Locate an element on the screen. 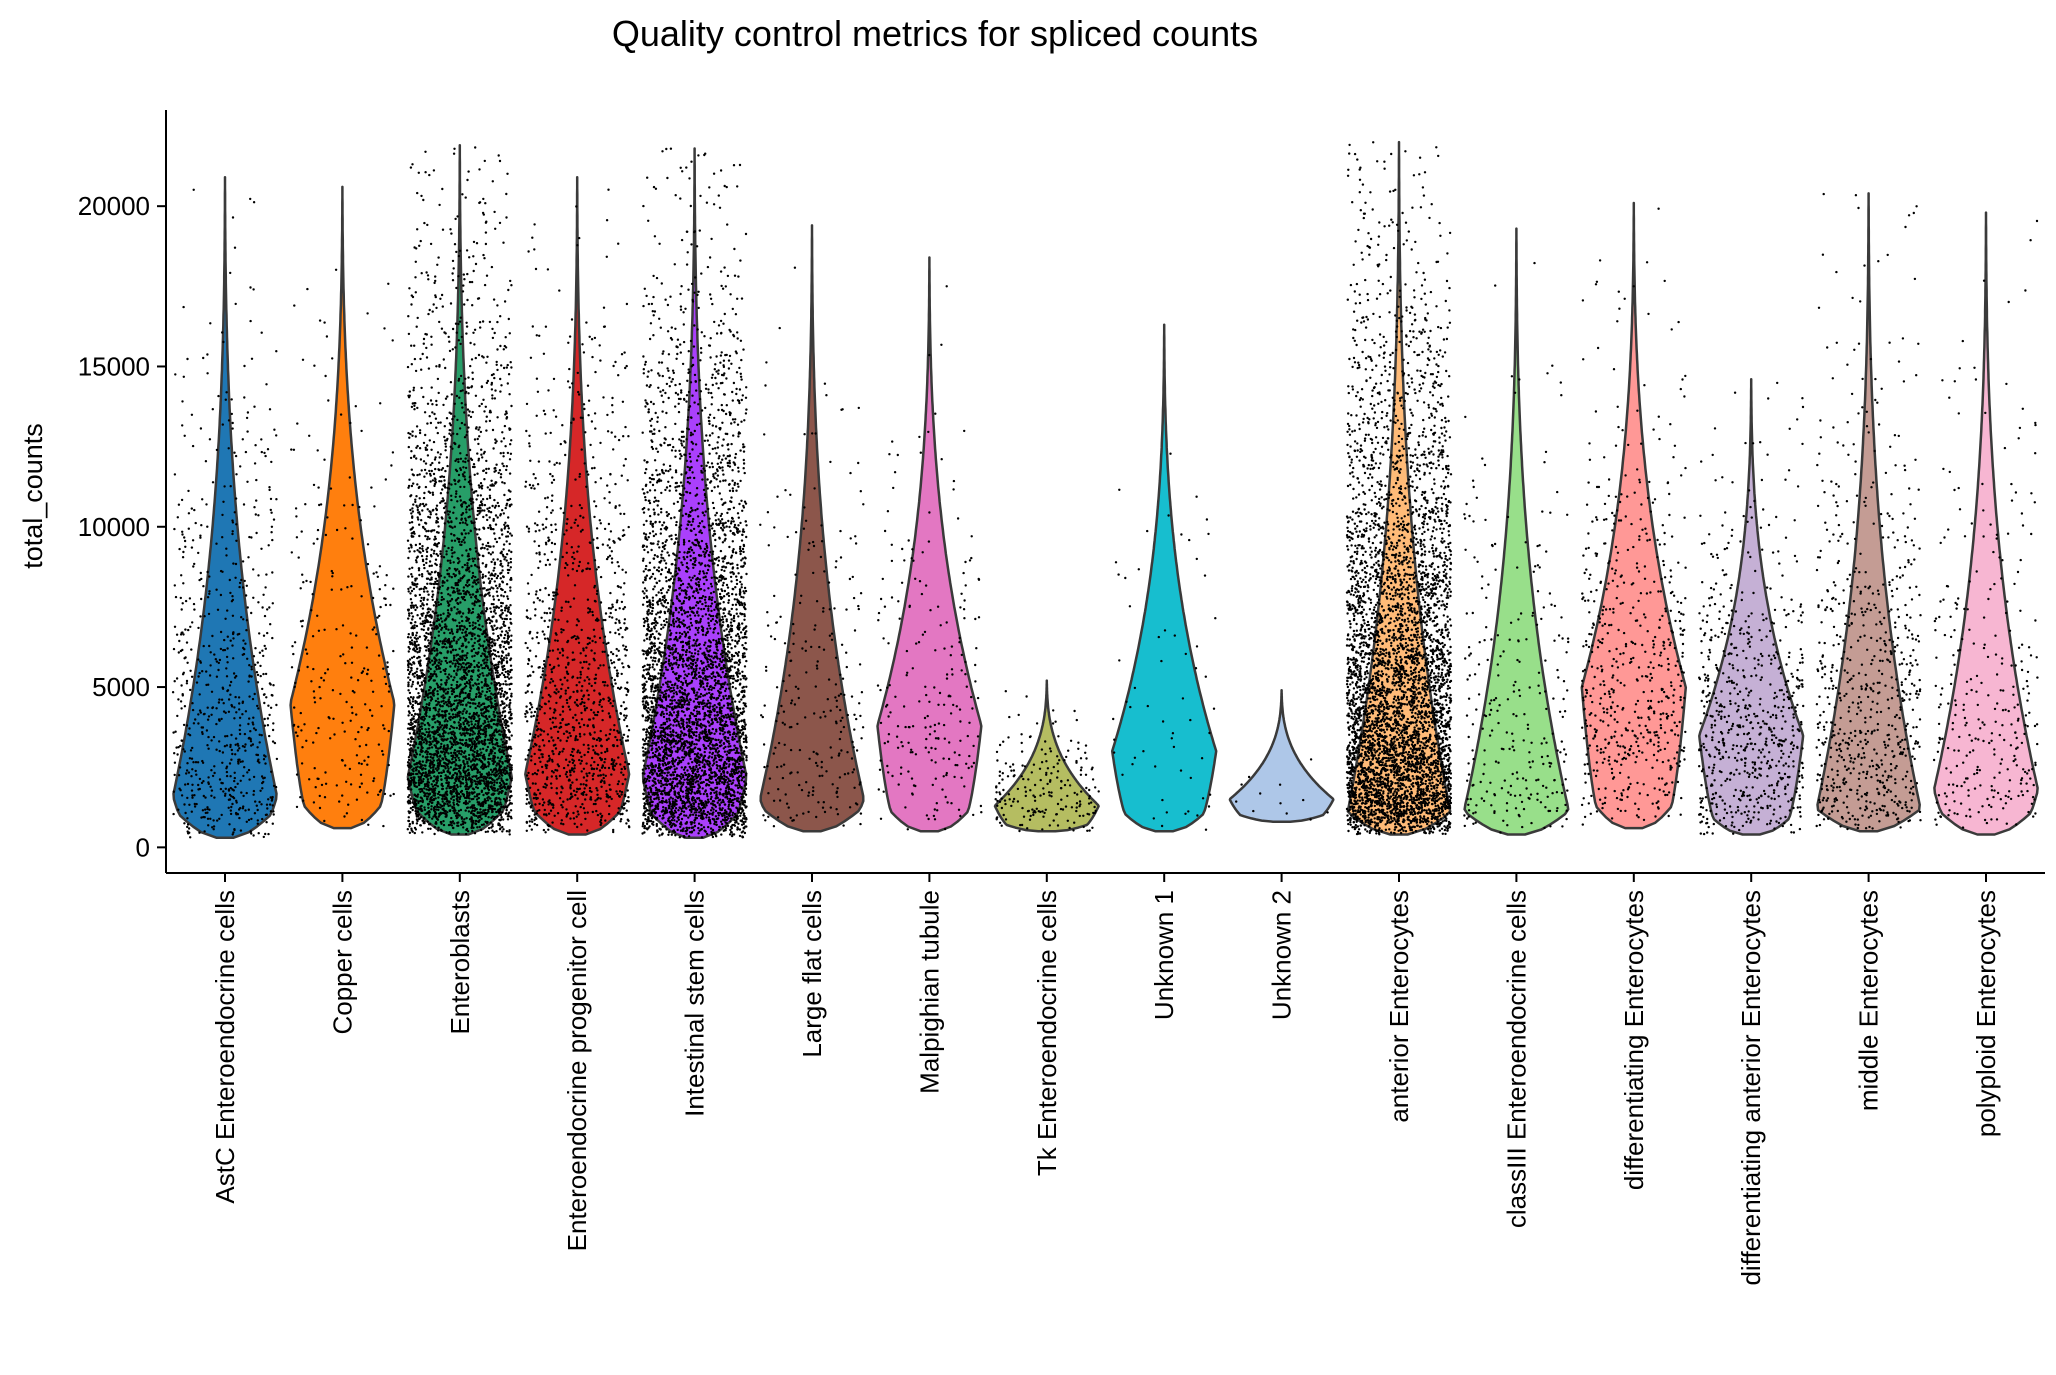  violin-polyploid-enterocytes is located at coordinates (1986, 523).